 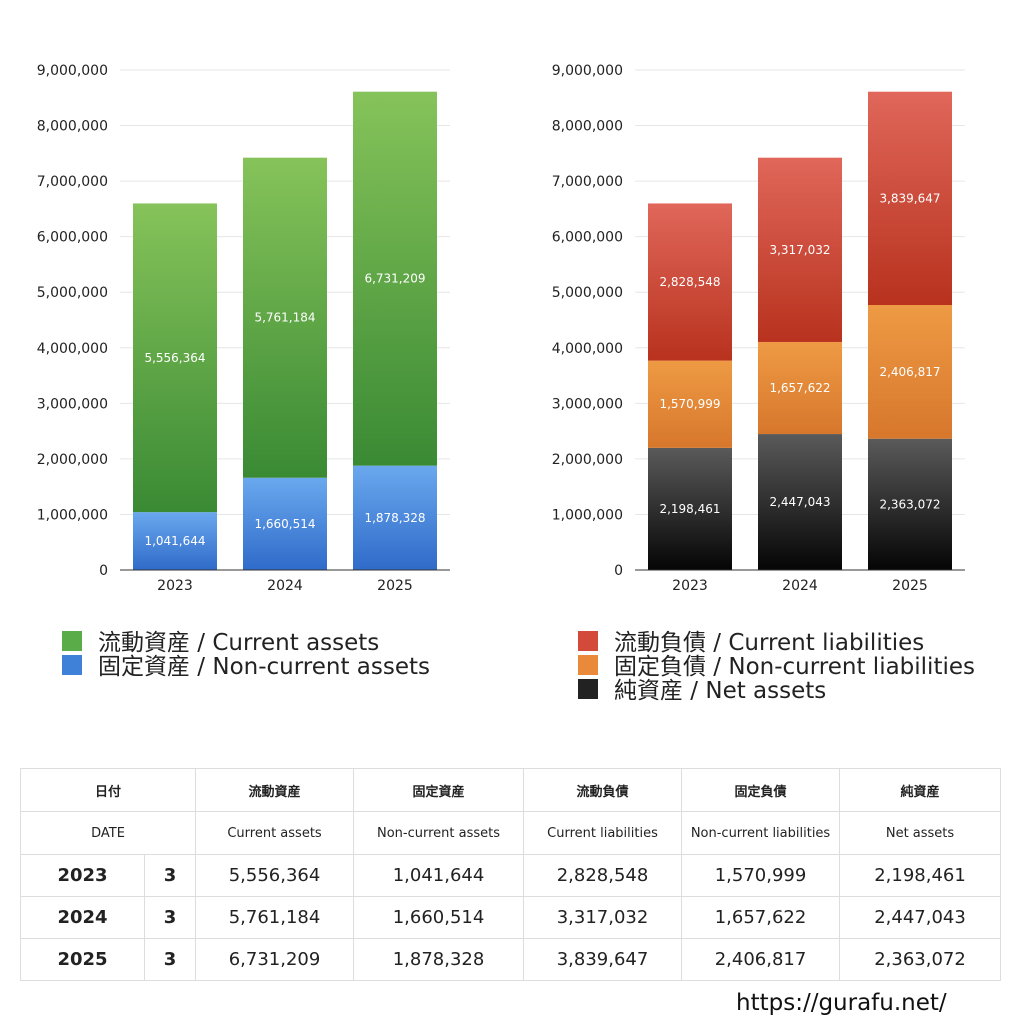 I want to click on row-year: 2025, so click(x=82, y=959).